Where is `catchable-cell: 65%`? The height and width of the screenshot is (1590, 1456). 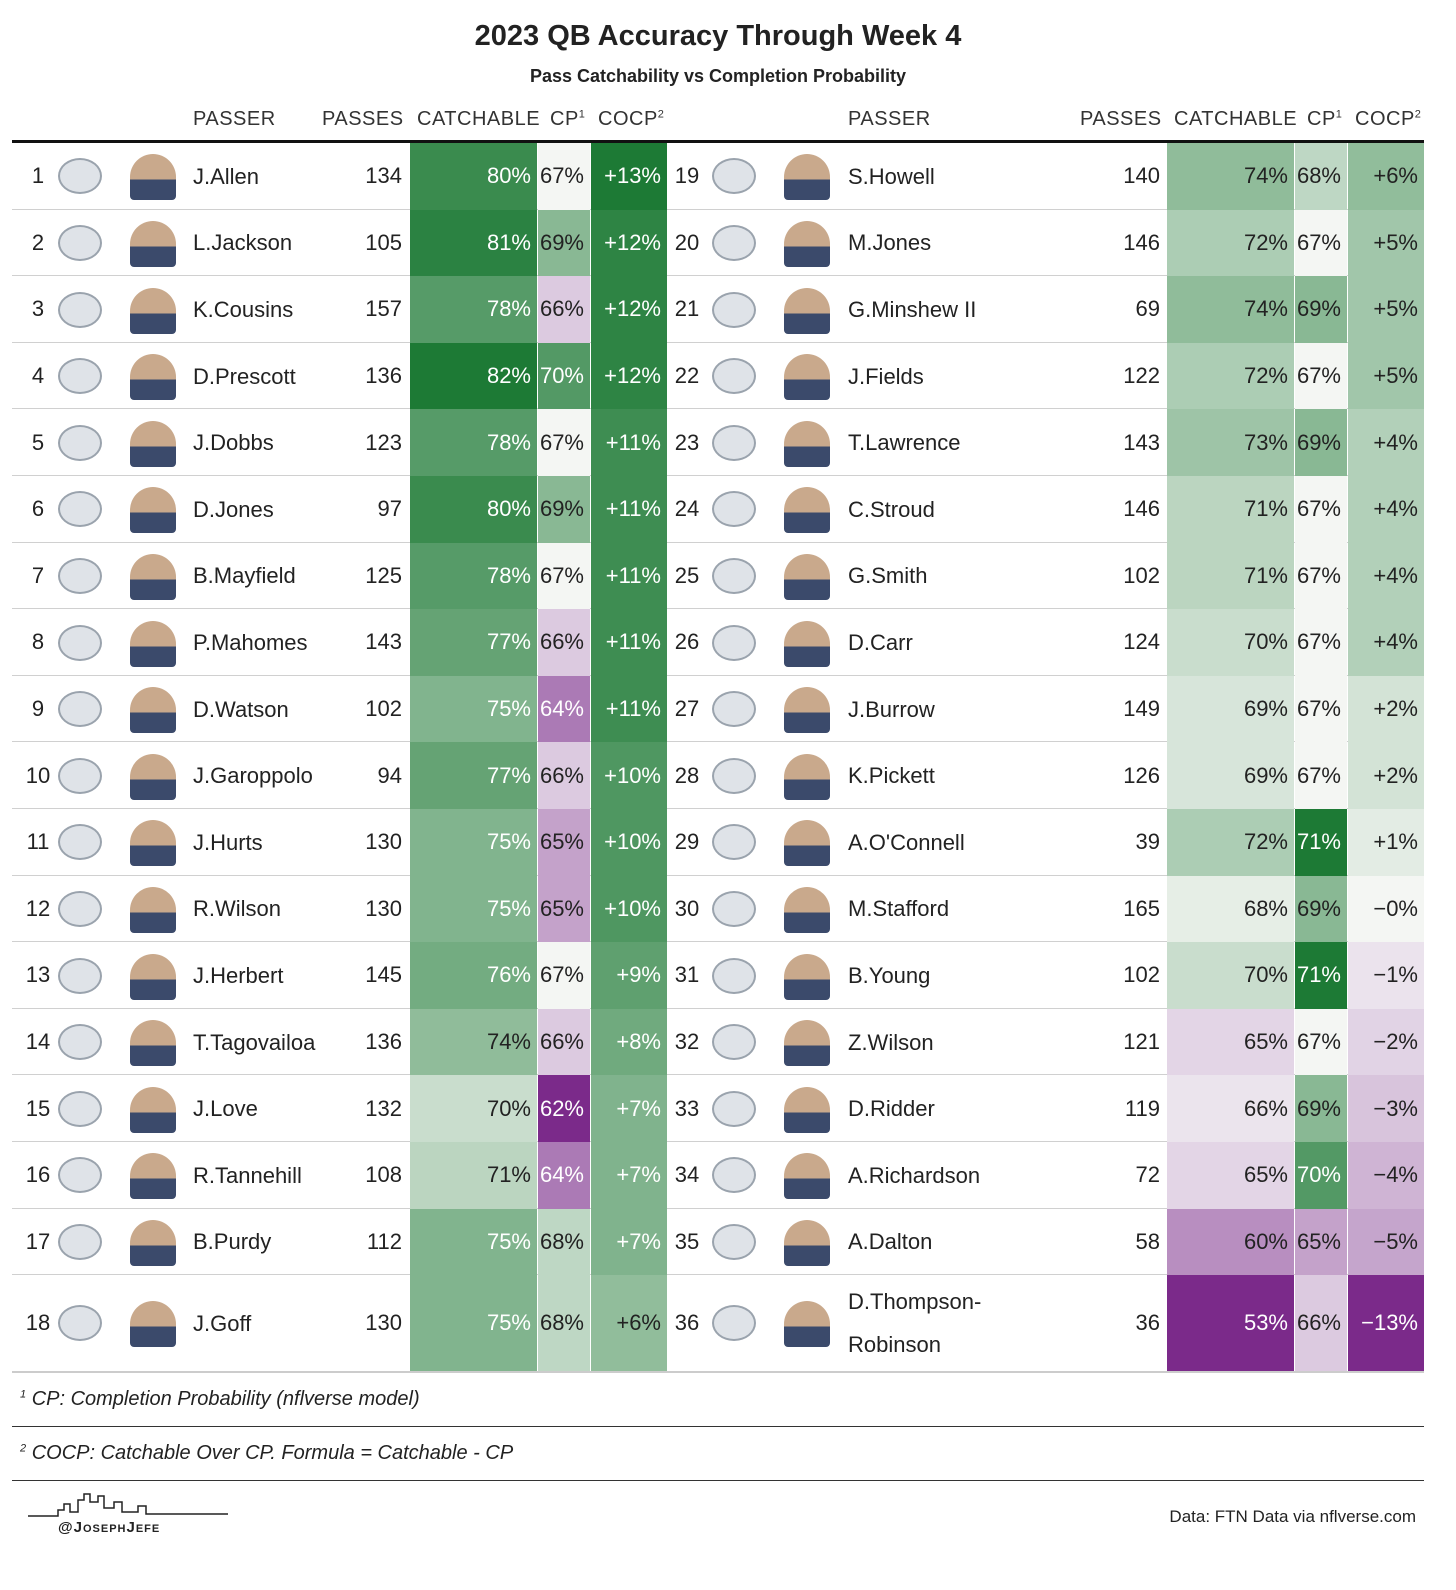 catchable-cell: 65% is located at coordinates (1230, 1042).